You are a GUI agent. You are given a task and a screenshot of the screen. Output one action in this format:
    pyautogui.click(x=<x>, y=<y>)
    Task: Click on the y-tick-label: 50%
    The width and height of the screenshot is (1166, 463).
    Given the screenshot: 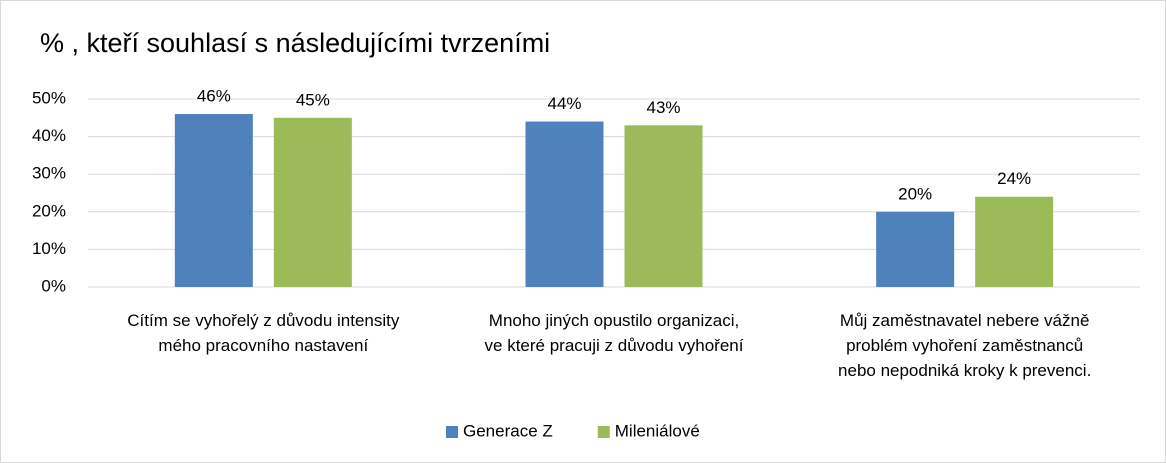 What is the action you would take?
    pyautogui.click(x=49, y=97)
    